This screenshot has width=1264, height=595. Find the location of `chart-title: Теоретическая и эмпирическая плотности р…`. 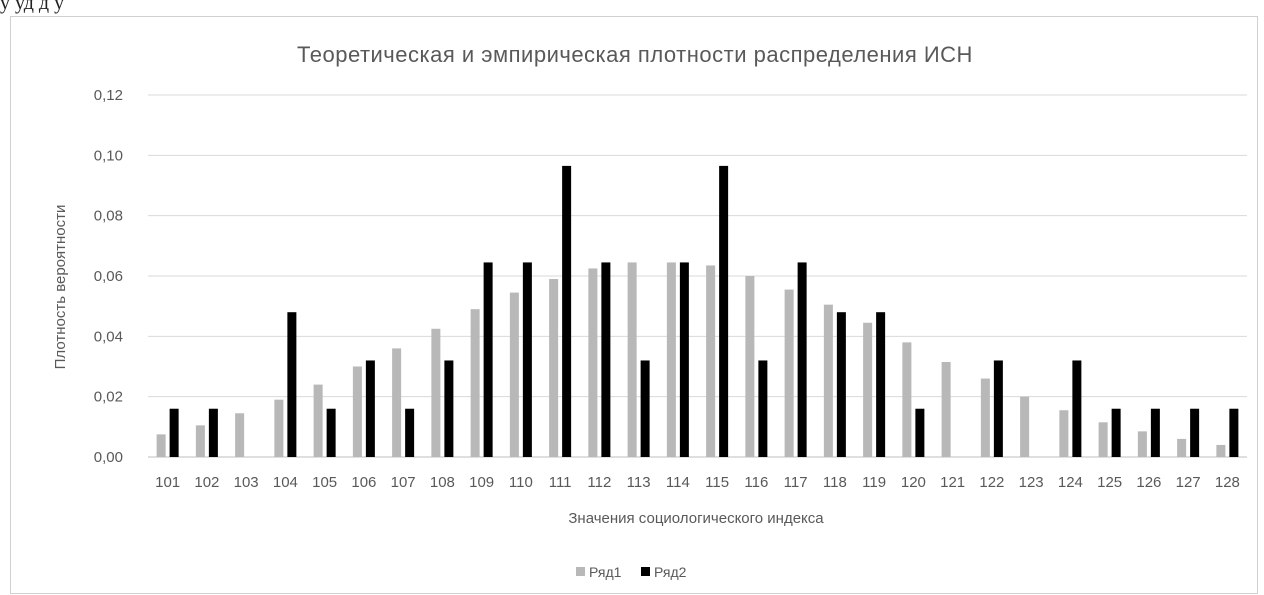

chart-title: Теоретическая и эмпирическая плотности р… is located at coordinates (635, 54).